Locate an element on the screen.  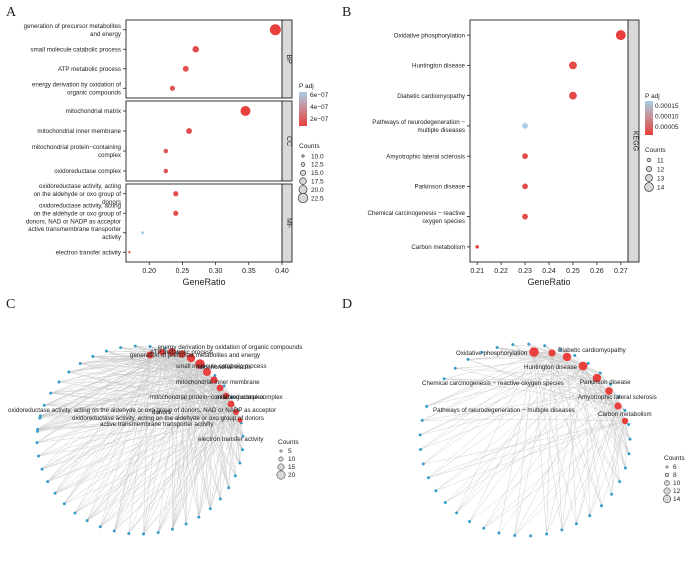
category-label: Amyotrophic lateral sclerosis is located at coordinates (425, 156).